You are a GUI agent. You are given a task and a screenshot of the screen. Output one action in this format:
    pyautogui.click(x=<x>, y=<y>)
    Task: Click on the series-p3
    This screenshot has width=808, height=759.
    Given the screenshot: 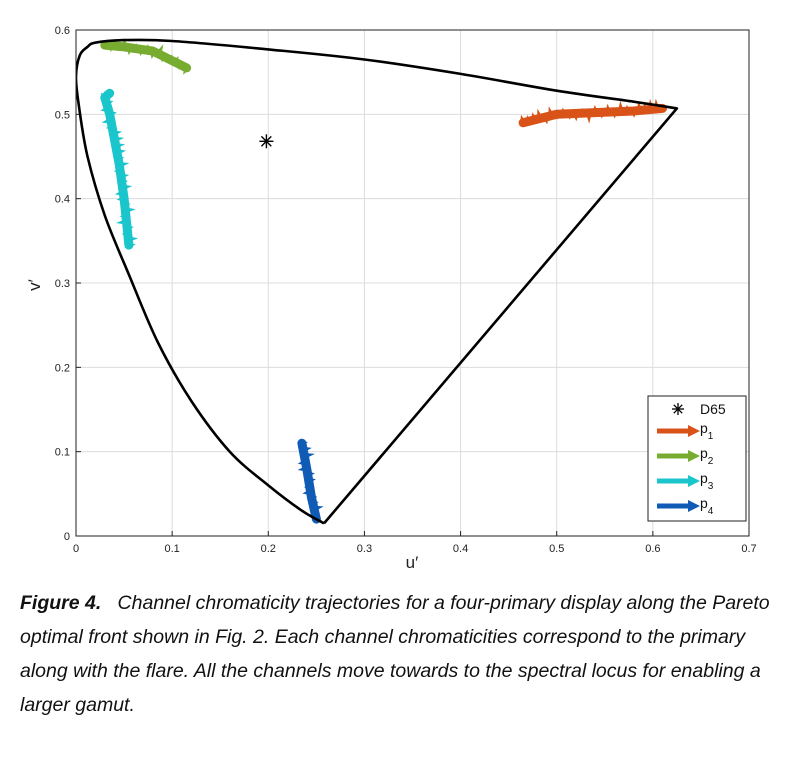 What is the action you would take?
    pyautogui.click(x=119, y=169)
    